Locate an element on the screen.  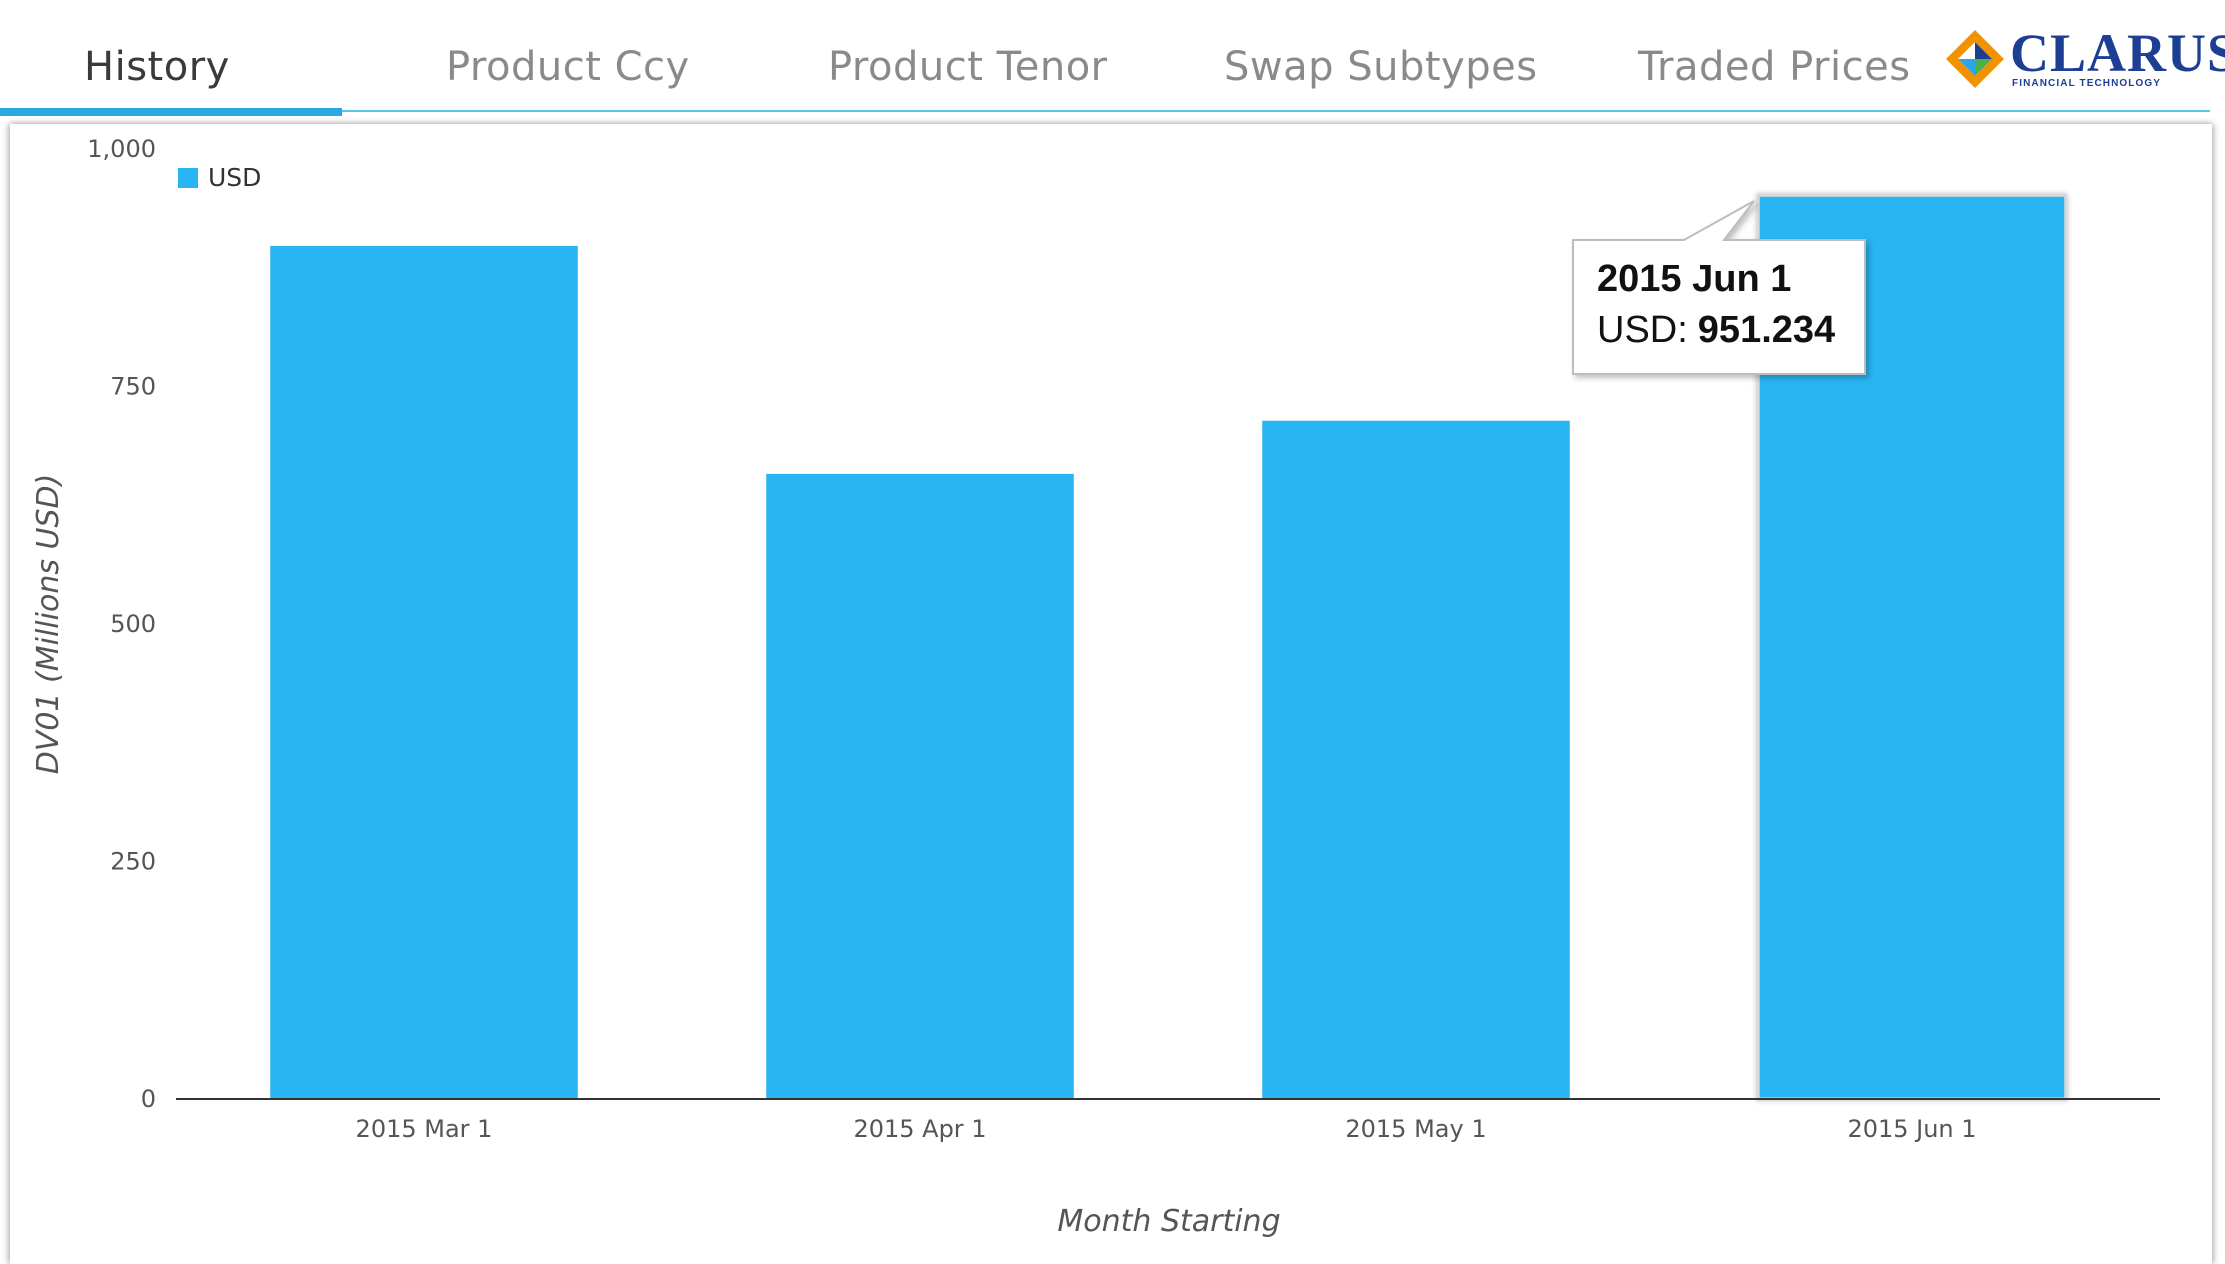
y-axis-ticks: 0 250 500 750 1,000 is located at coordinates (121, 624).